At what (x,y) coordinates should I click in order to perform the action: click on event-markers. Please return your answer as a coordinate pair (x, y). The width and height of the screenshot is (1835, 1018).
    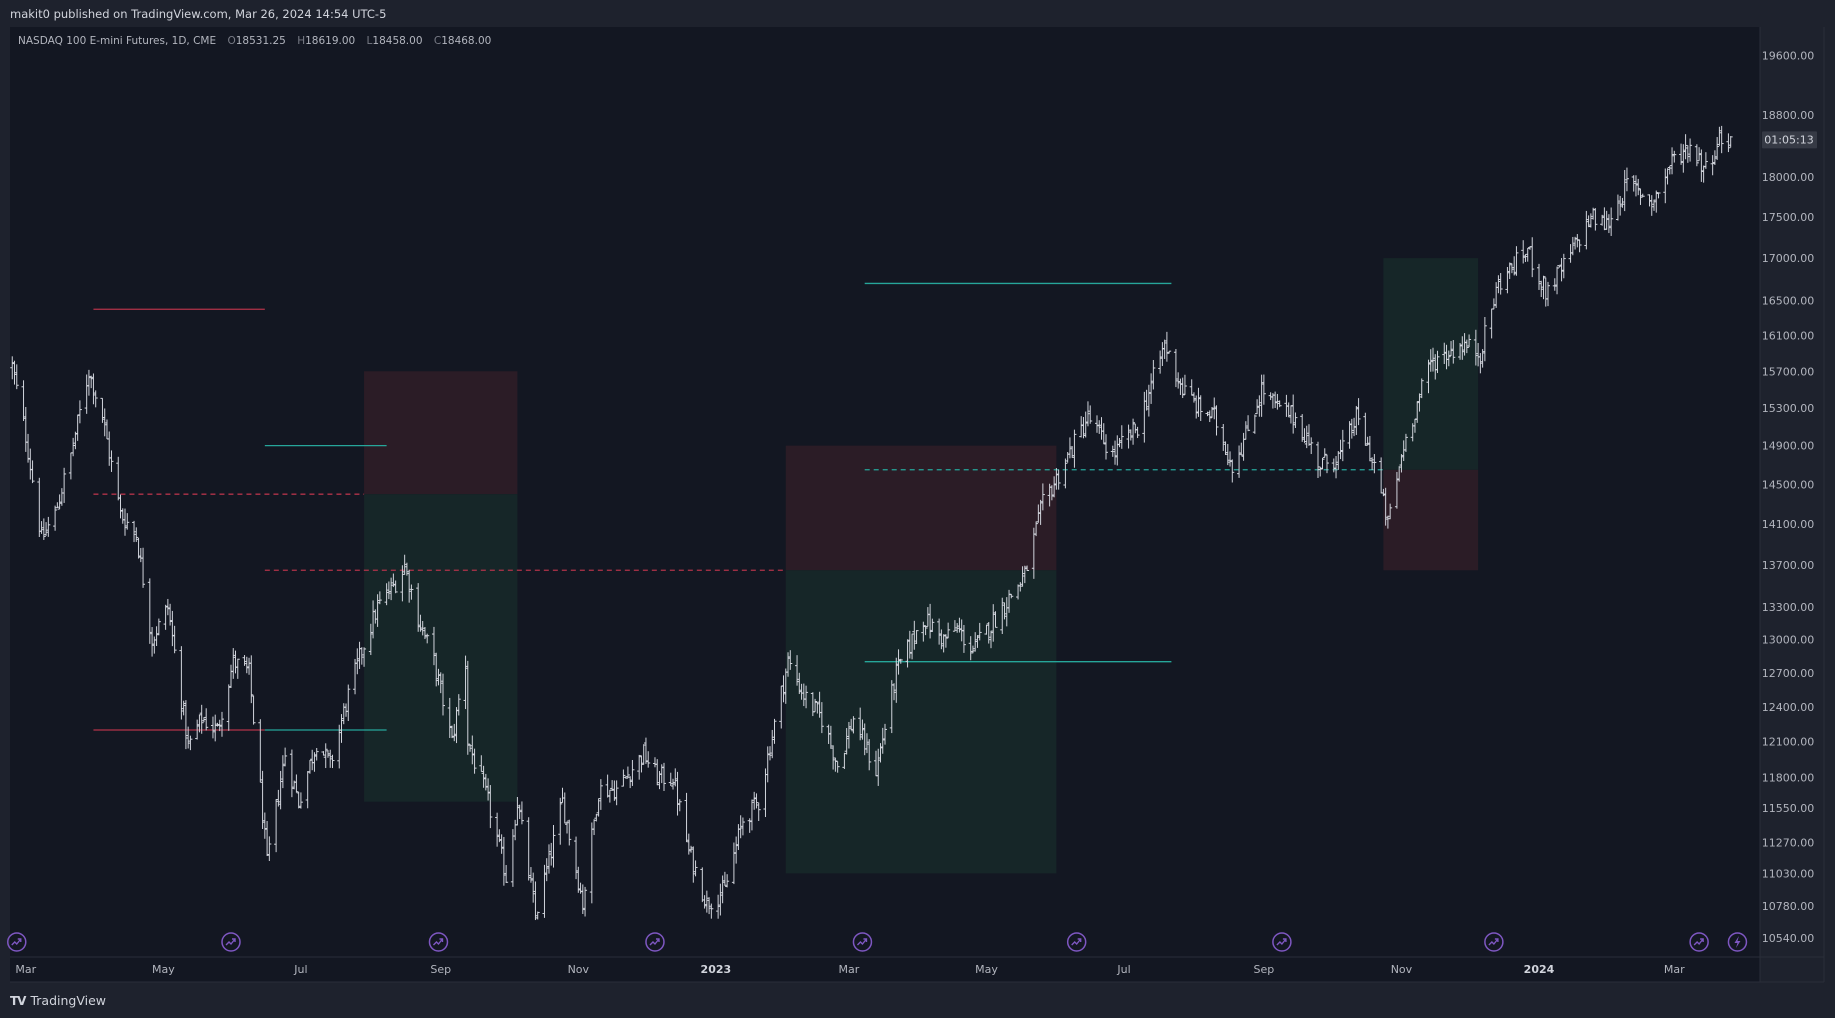
    Looking at the image, I should click on (877, 942).